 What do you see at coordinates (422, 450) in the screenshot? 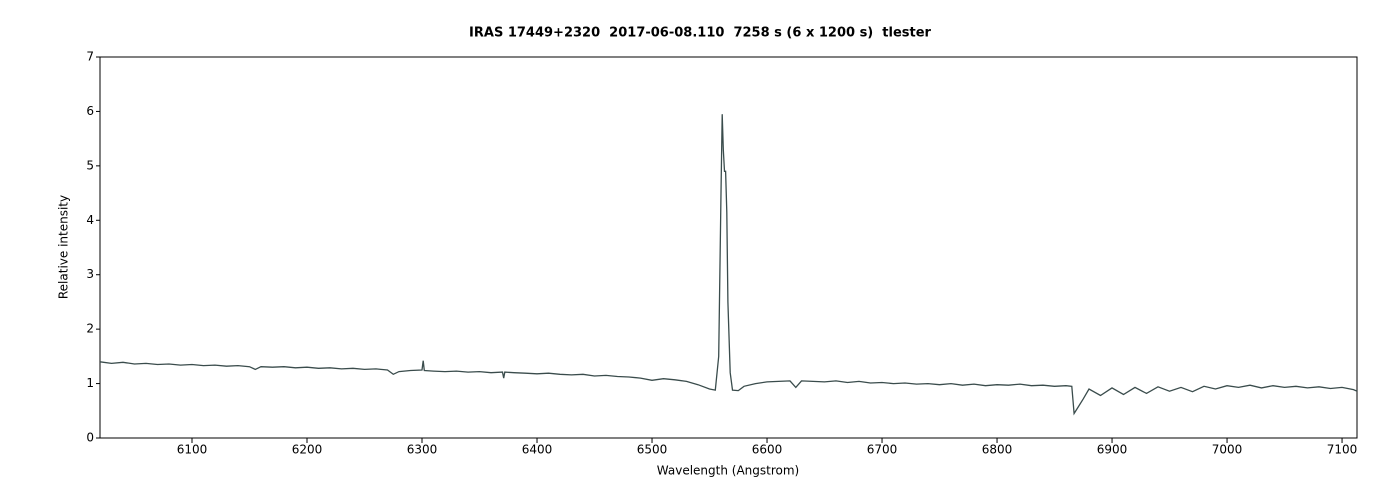
I see `x-tick-label: 6300` at bounding box center [422, 450].